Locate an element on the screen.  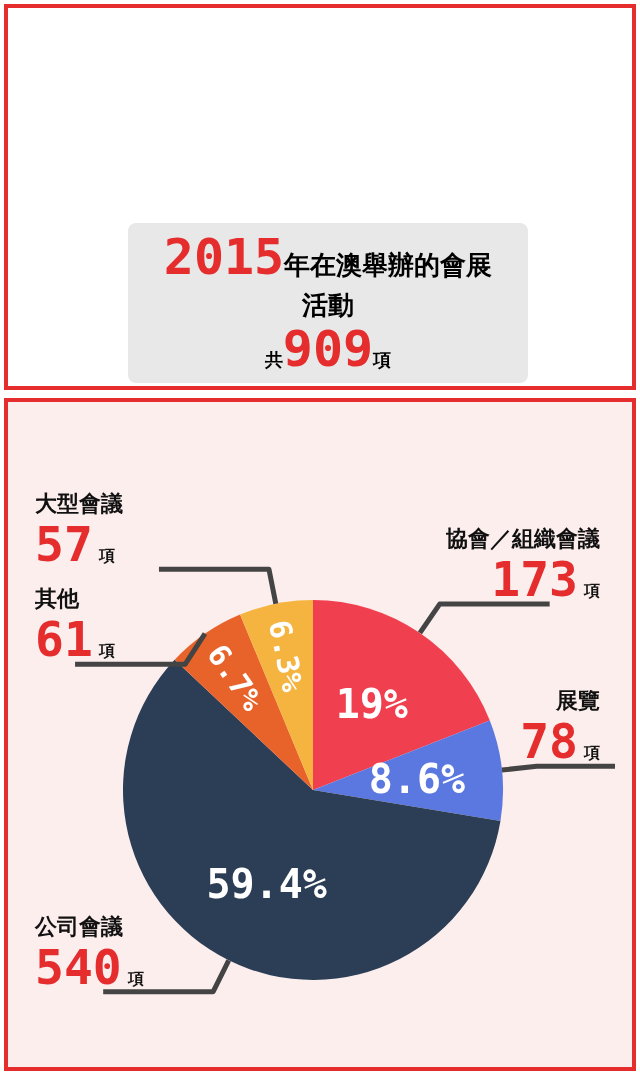
slice-label: 大型會議 is located at coordinates (79, 504).